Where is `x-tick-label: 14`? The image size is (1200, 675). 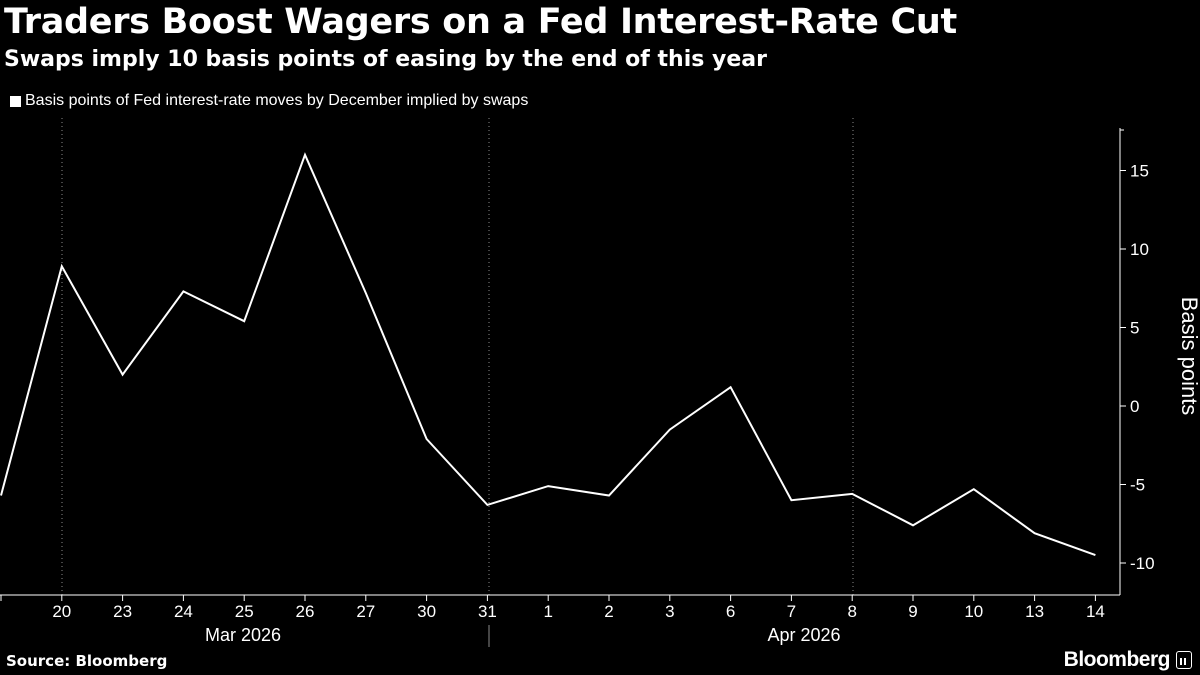
x-tick-label: 14 is located at coordinates (1095, 611).